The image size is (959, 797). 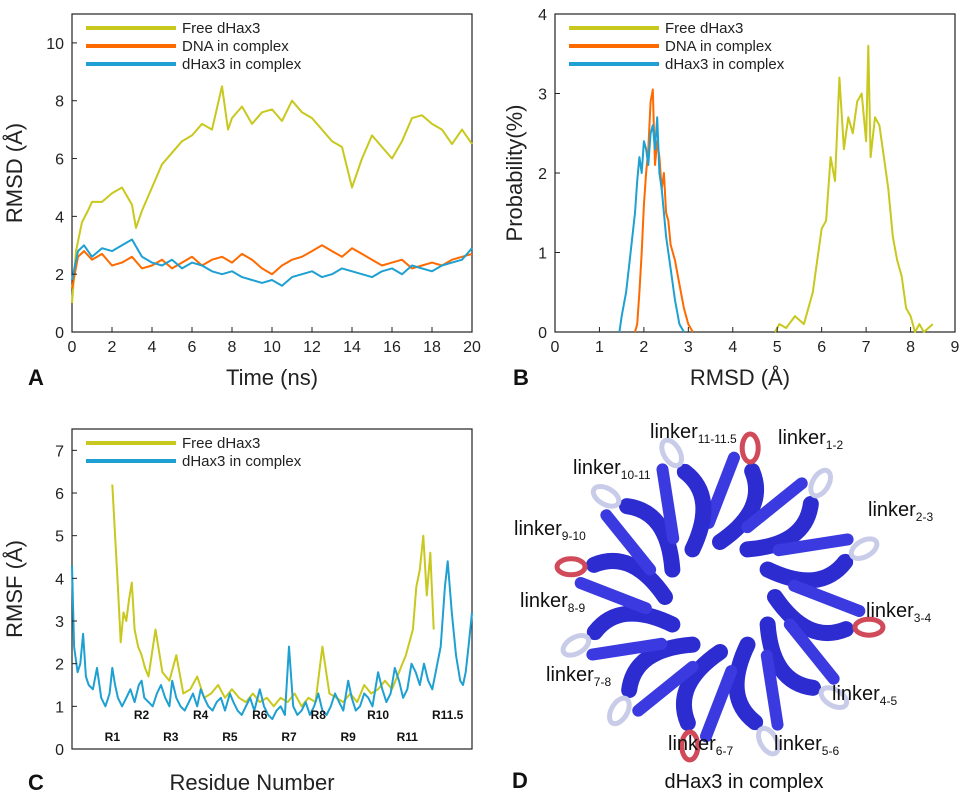 What do you see at coordinates (693, 433) in the screenshot?
I see `linker-label: linker11-11.5` at bounding box center [693, 433].